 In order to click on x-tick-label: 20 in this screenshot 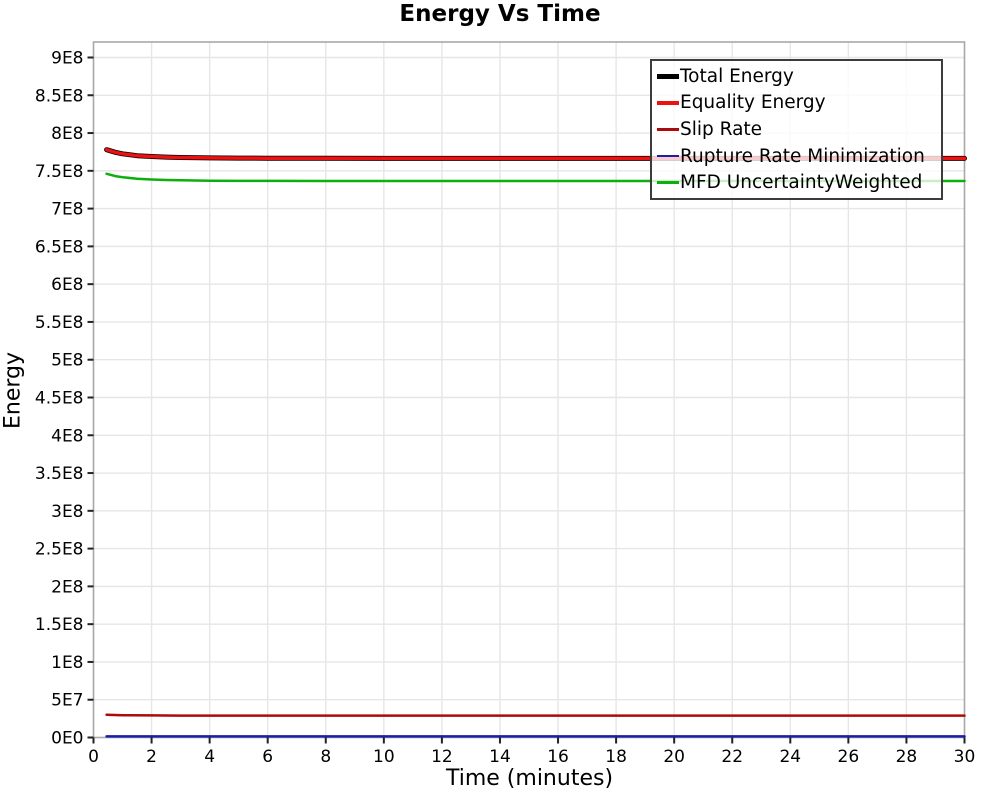, I will do `click(674, 757)`.